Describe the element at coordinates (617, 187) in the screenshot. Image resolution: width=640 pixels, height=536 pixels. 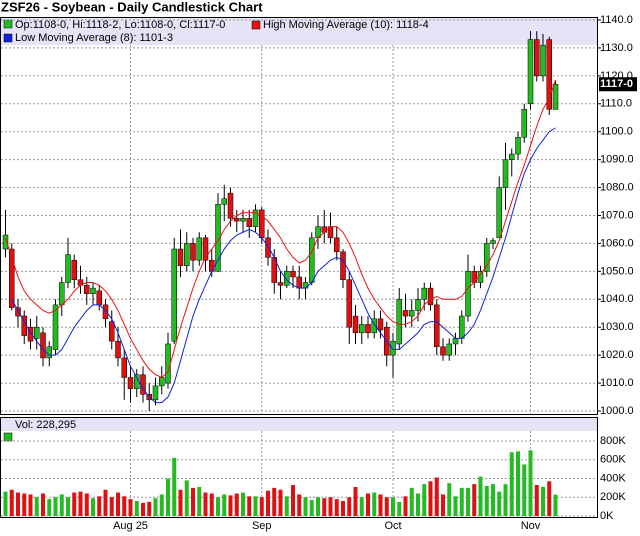
I see `y-tick-label: 1080.0` at that location.